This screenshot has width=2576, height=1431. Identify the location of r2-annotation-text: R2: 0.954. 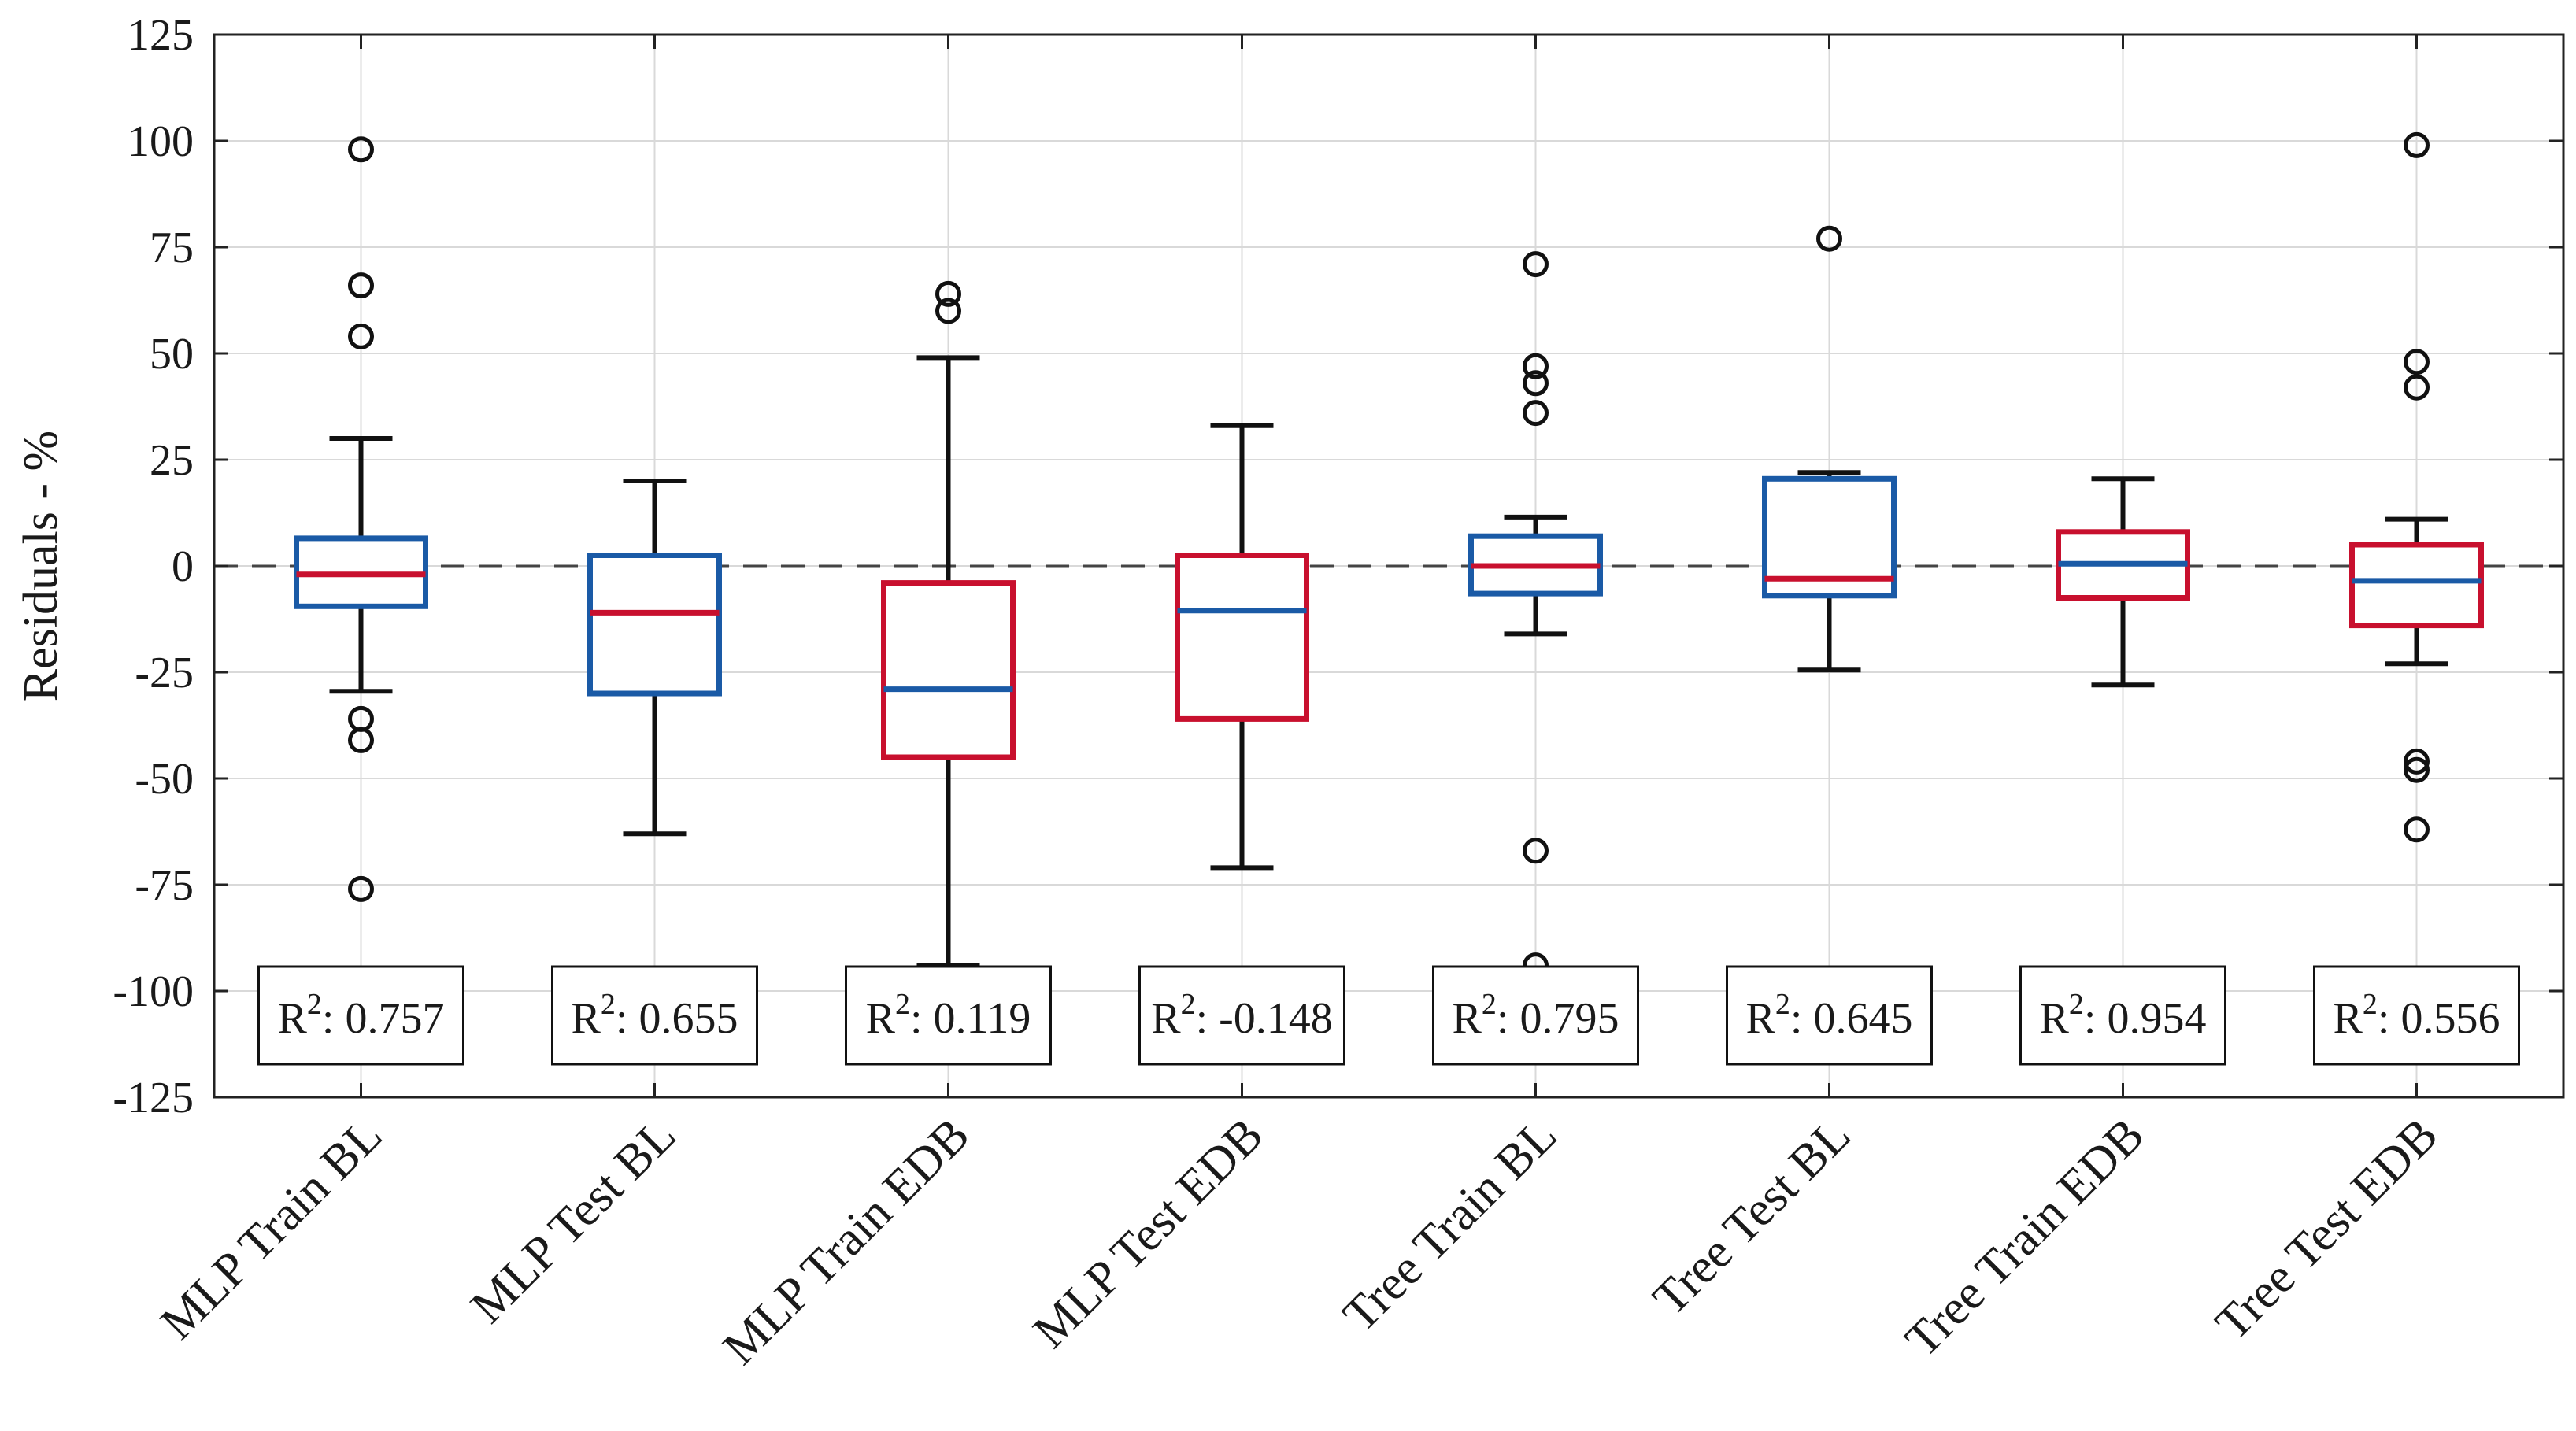
(2123, 1015).